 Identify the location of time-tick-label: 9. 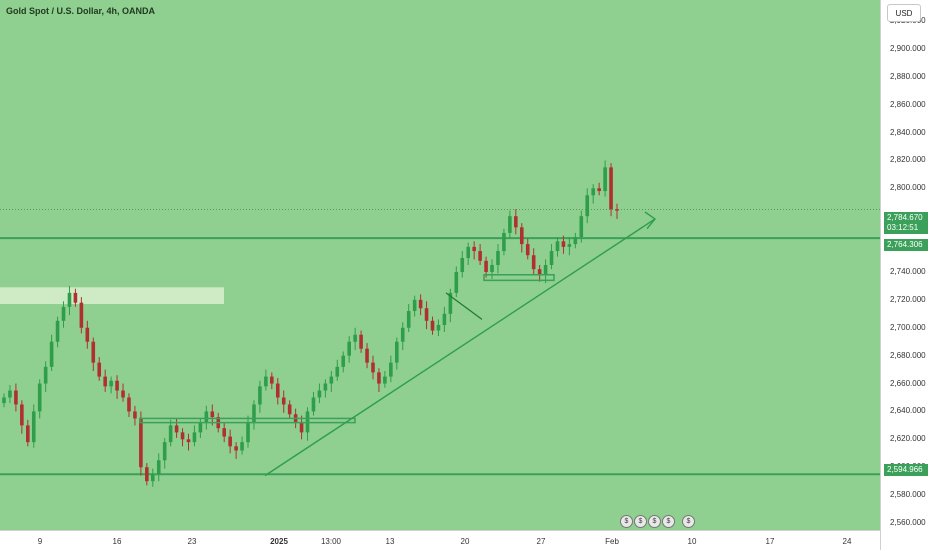
(40, 541).